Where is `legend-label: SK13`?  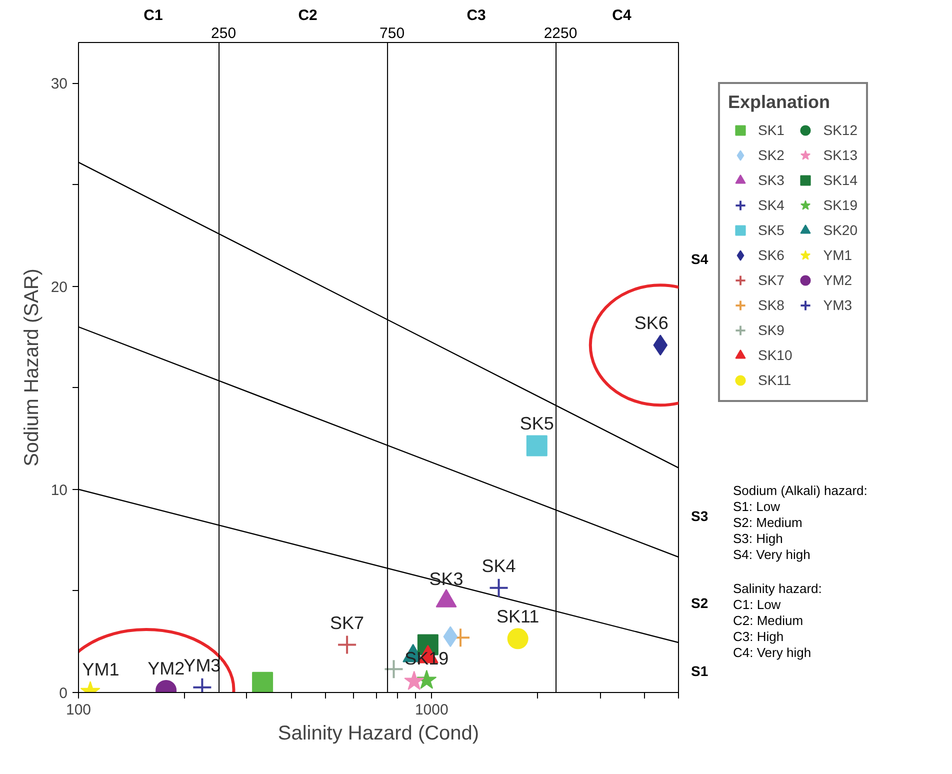 legend-label: SK13 is located at coordinates (840, 155).